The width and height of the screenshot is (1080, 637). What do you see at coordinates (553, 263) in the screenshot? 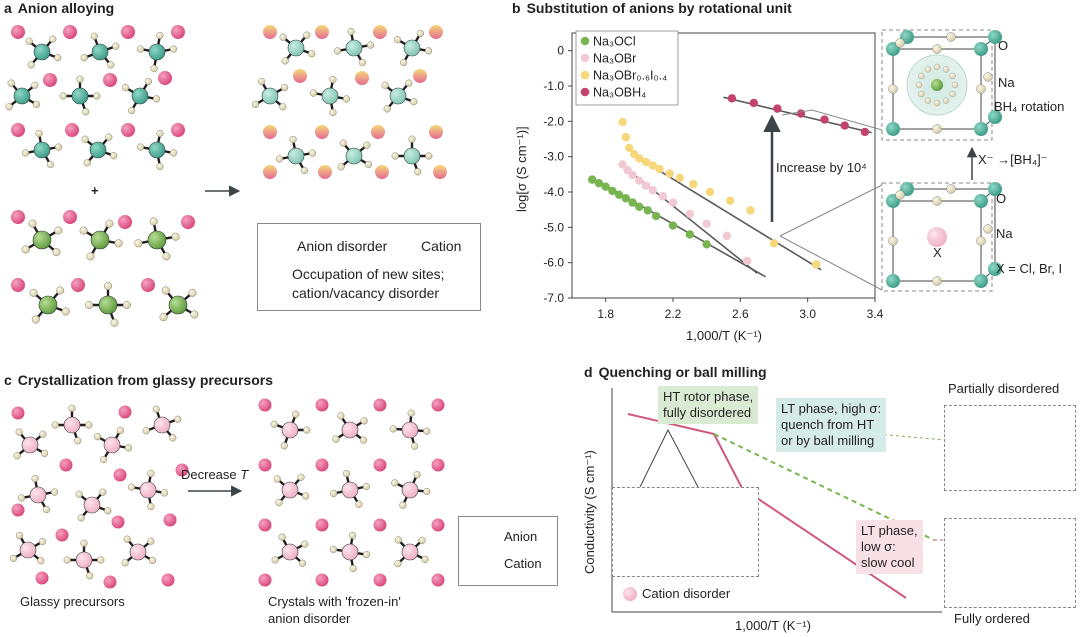
I see `y-tick-label: -6.0` at bounding box center [553, 263].